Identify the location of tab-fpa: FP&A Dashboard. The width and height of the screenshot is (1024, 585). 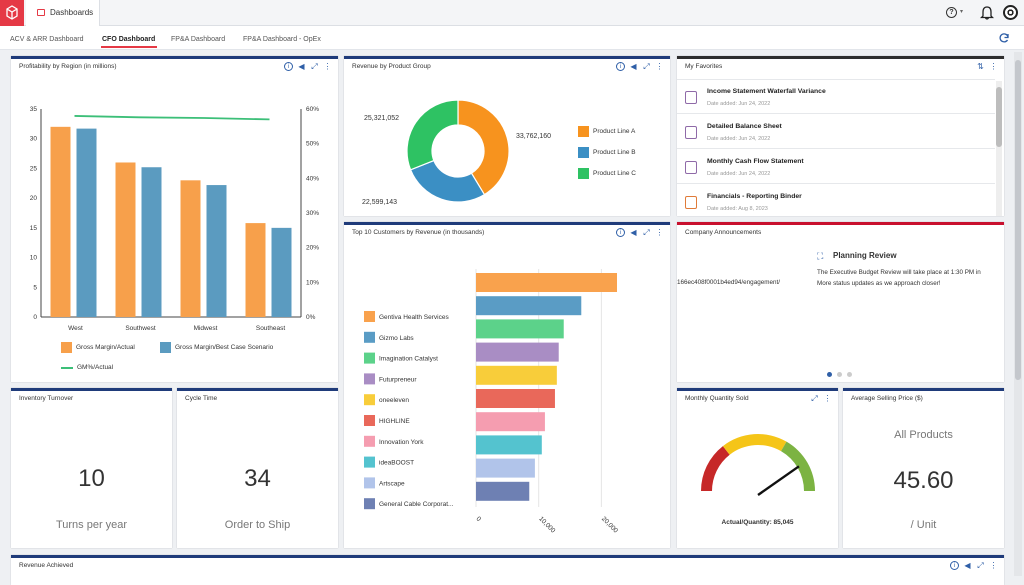
(198, 39).